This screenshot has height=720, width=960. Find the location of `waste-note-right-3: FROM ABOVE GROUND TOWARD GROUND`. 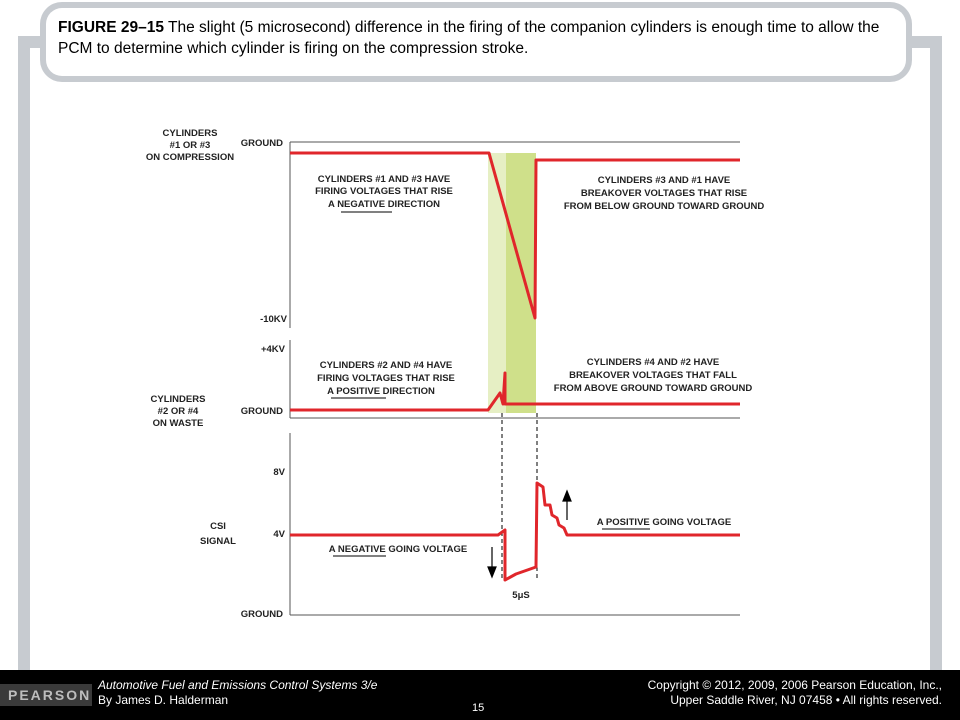

waste-note-right-3: FROM ABOVE GROUND TOWARD GROUND is located at coordinates (653, 388).